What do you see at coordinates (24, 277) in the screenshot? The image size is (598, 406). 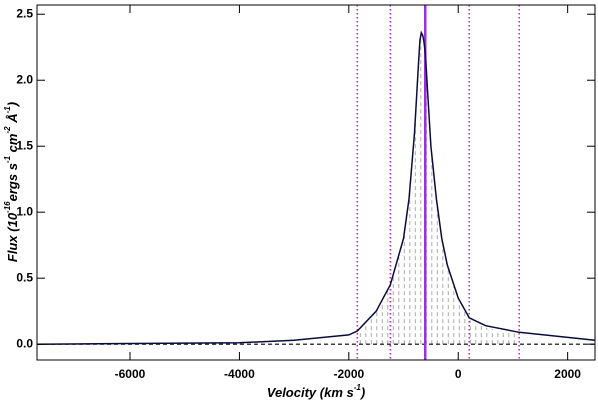 I see `y-tick-label: 0.5` at bounding box center [24, 277].